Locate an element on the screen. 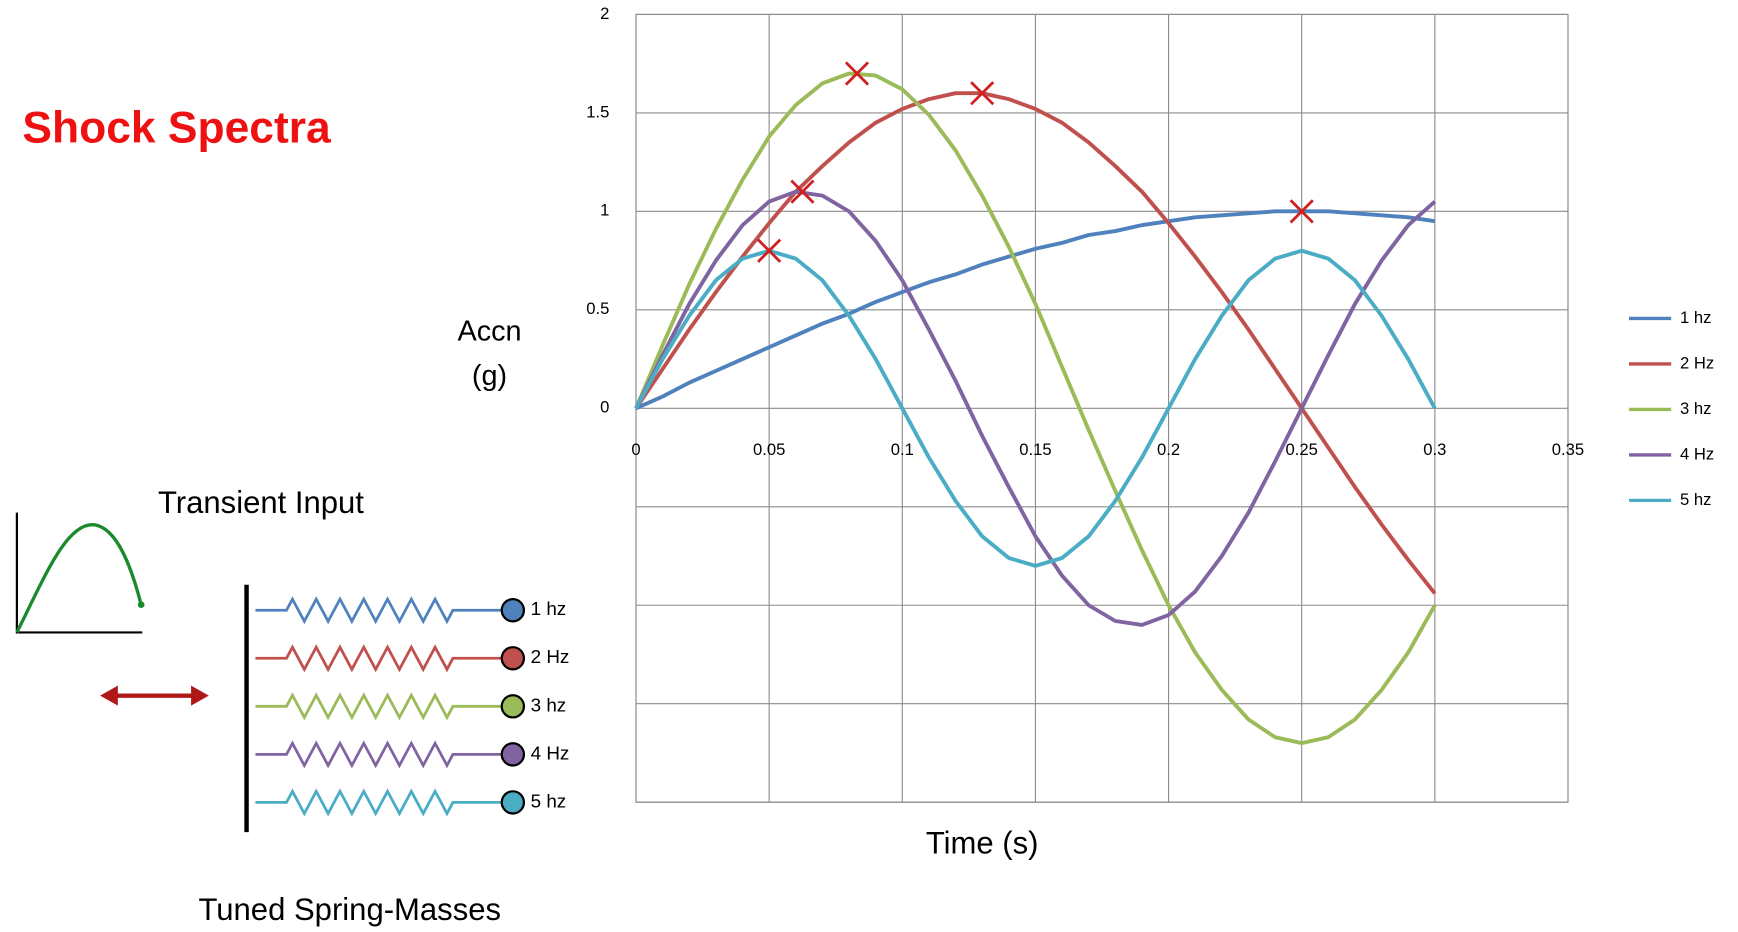  spring-label: 4 Hz is located at coordinates (550, 752).